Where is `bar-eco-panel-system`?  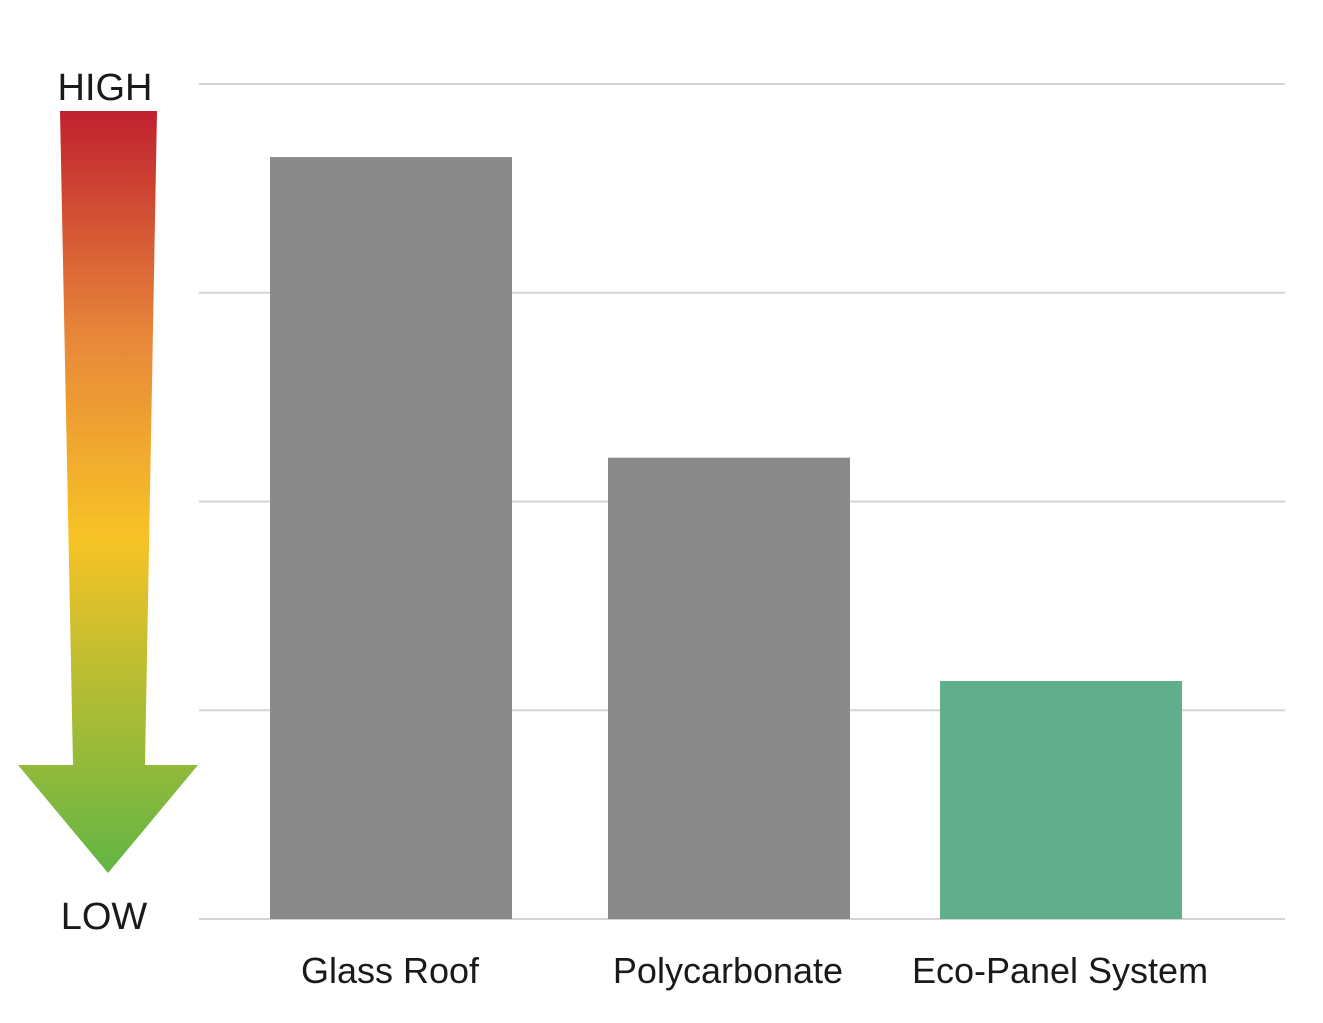
bar-eco-panel-system is located at coordinates (1061, 800).